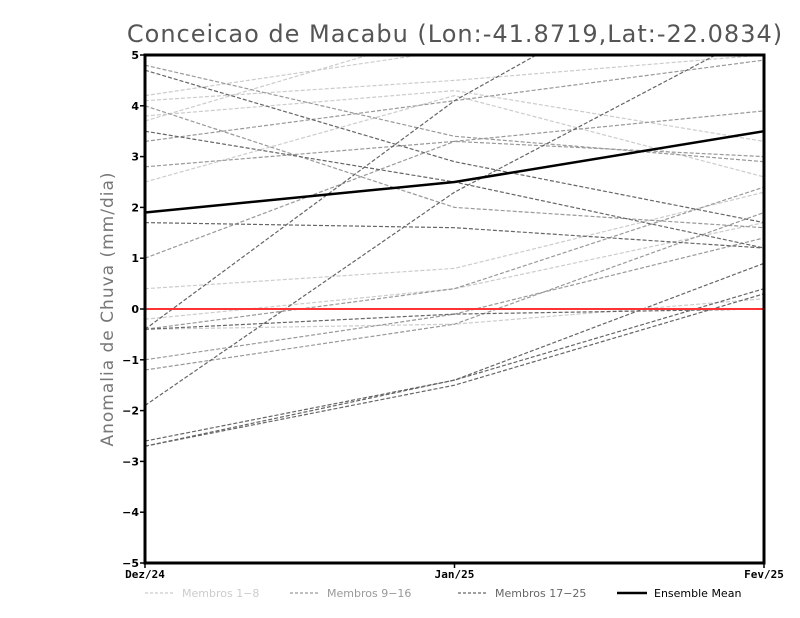 The width and height of the screenshot is (800, 618). What do you see at coordinates (135, 55) in the screenshot?
I see `y-tick-label: 5` at bounding box center [135, 55].